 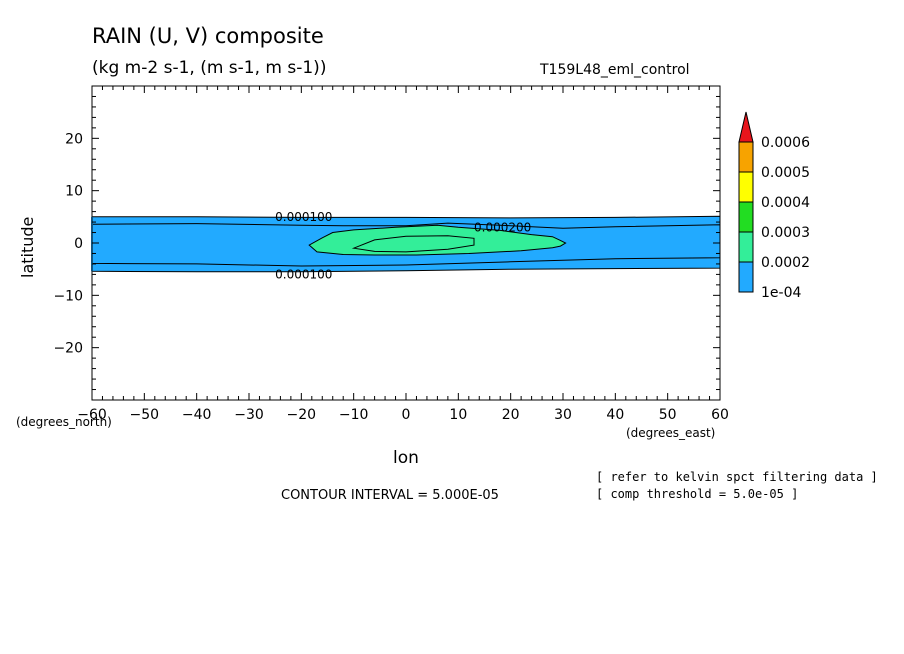 I want to click on x-unit-label: (degrees_east), so click(x=671, y=433).